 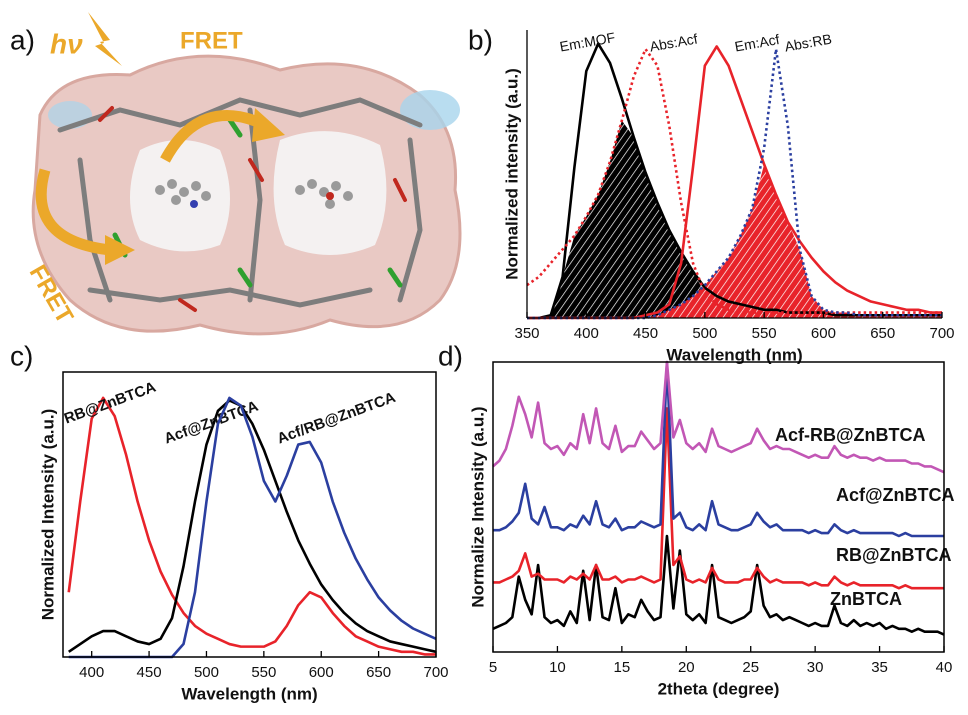 I want to click on pore, so click(x=180, y=196).